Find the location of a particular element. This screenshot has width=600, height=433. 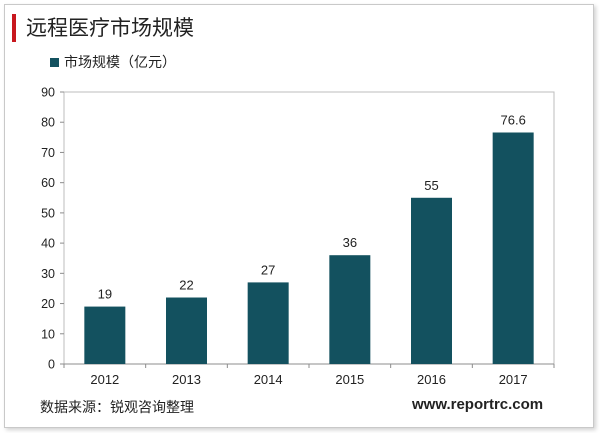

data-label: 22 is located at coordinates (186, 285).